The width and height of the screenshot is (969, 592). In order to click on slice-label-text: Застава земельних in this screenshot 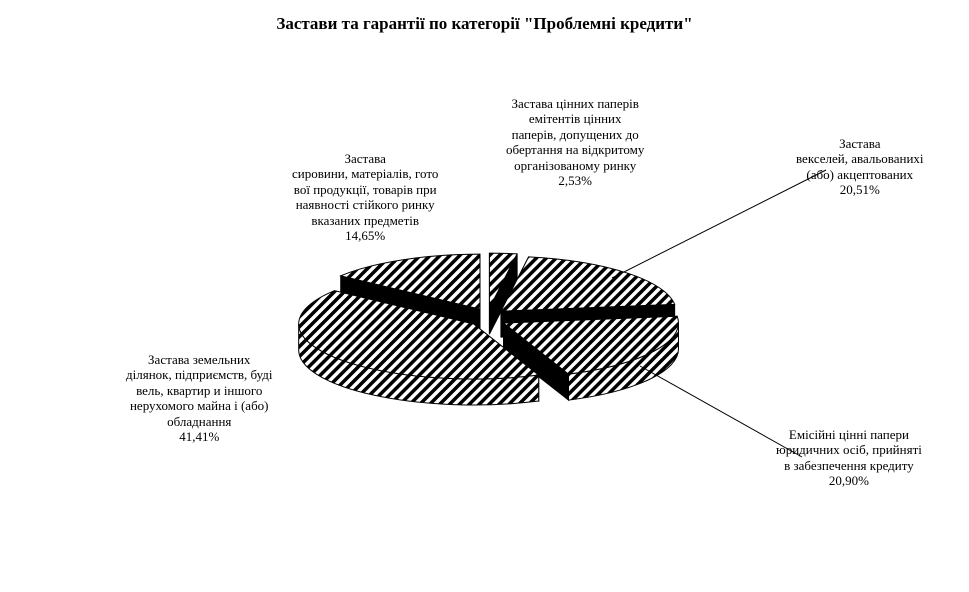, I will do `click(199, 359)`.